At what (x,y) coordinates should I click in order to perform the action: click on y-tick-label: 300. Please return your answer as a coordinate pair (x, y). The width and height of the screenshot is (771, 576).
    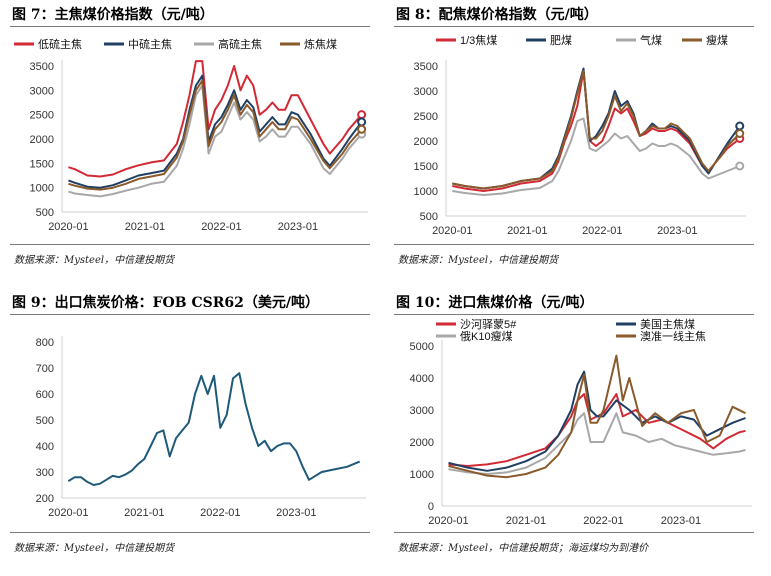
    Looking at the image, I should click on (45, 473).